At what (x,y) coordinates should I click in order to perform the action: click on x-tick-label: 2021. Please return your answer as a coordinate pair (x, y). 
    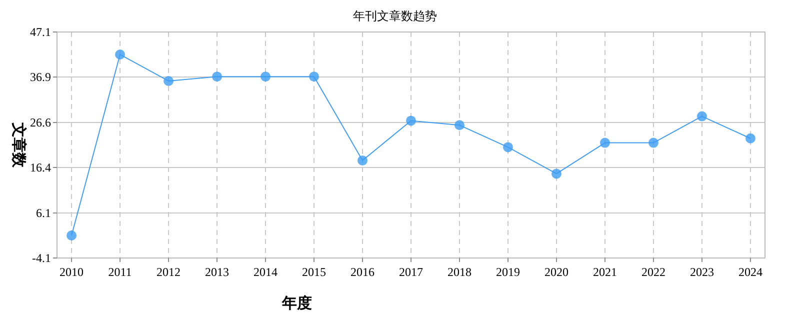
    Looking at the image, I should click on (604, 272).